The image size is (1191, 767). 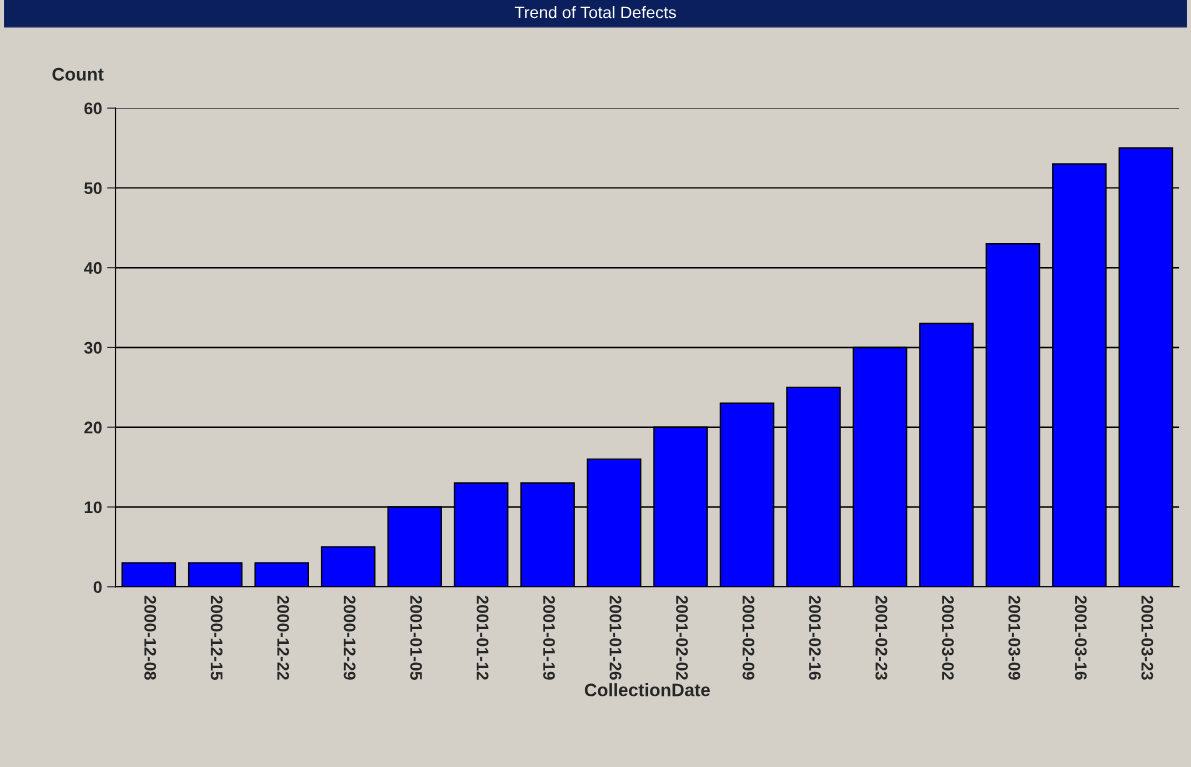 What do you see at coordinates (93, 427) in the screenshot?
I see `y-tick-label: 20` at bounding box center [93, 427].